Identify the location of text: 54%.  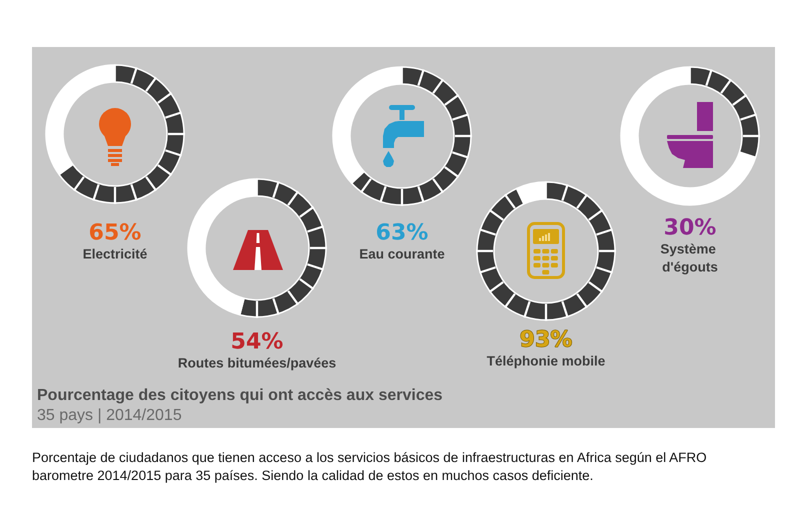
(257, 342).